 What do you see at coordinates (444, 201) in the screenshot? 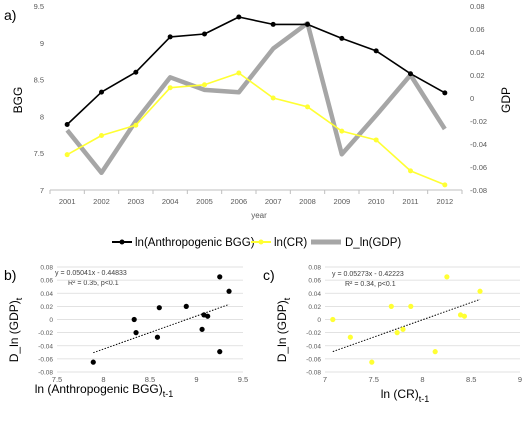
I see `panel-a-xtick: 2012` at bounding box center [444, 201].